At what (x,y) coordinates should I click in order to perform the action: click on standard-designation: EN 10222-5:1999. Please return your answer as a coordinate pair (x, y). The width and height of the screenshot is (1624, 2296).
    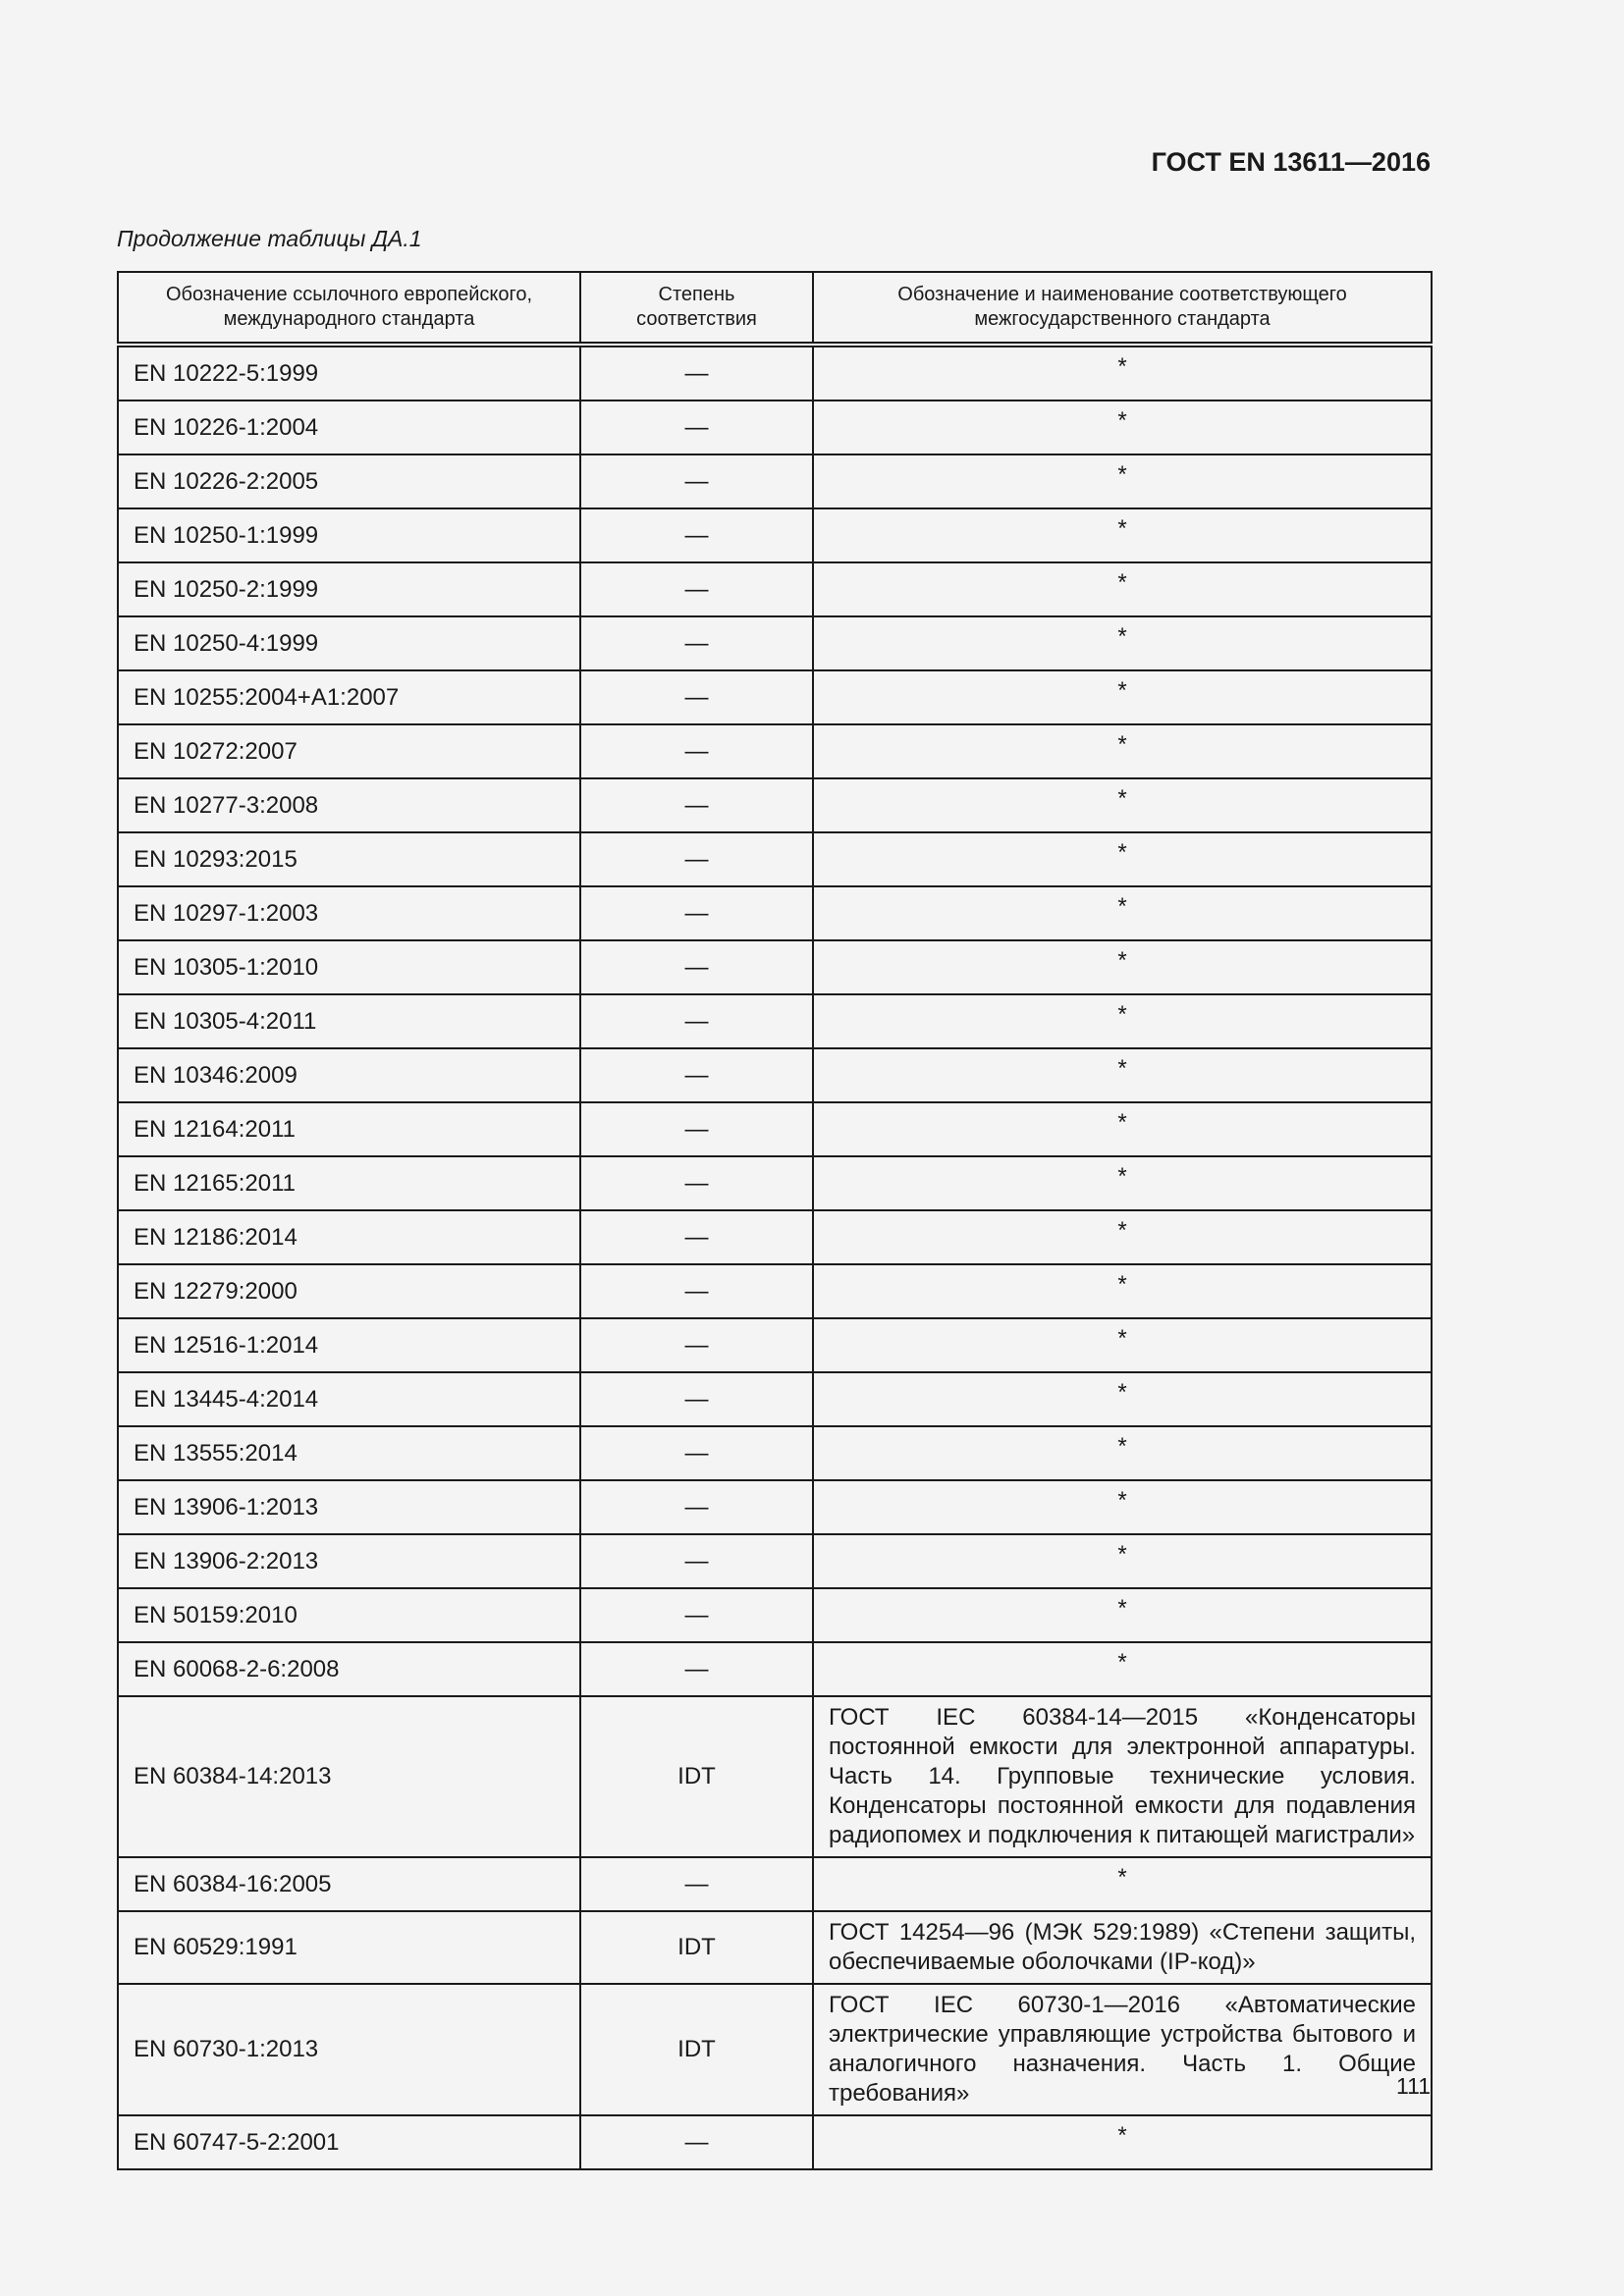
    Looking at the image, I should click on (349, 372).